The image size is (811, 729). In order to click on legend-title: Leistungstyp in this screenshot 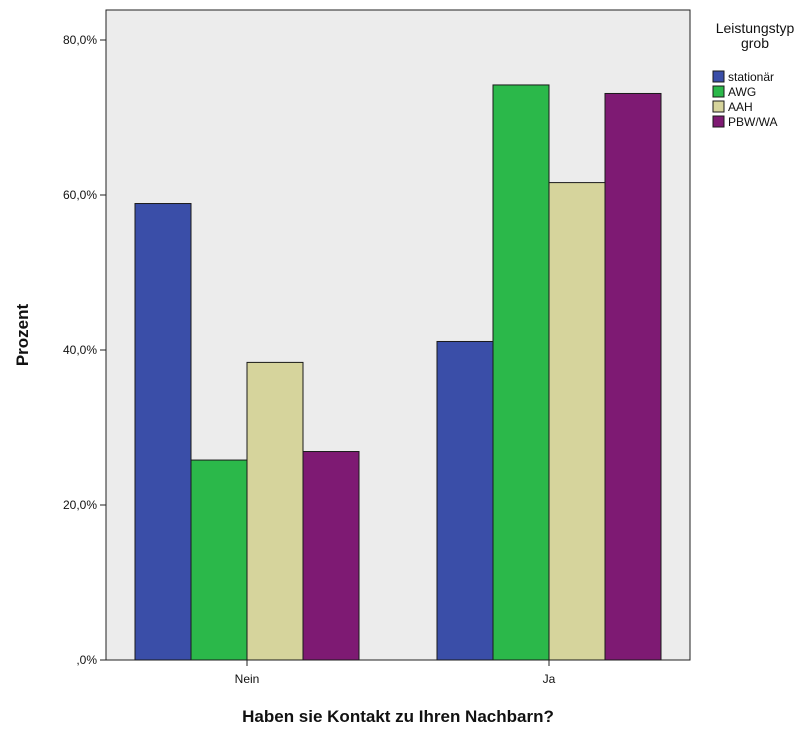, I will do `click(755, 28)`.